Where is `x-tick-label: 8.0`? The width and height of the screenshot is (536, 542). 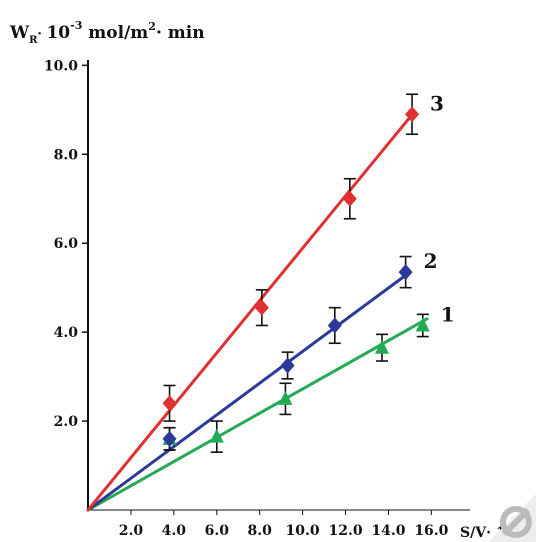 x-tick-label: 8.0 is located at coordinates (260, 531).